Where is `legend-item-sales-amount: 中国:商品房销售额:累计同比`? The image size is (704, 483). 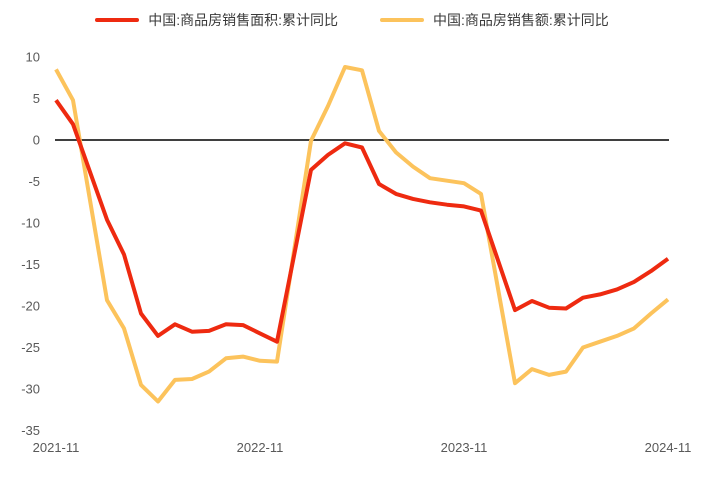
legend-item-sales-amount: 中国:商品房销售额:累计同比 is located at coordinates (494, 20).